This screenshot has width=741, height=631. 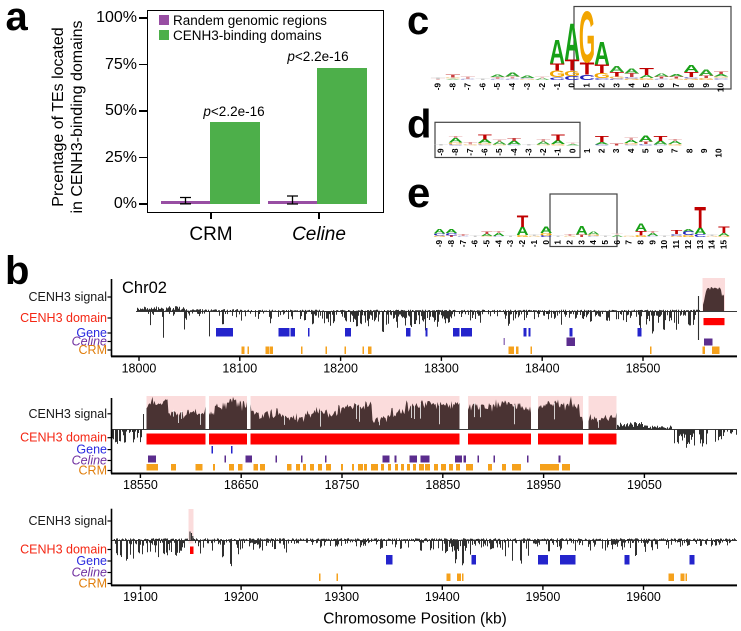 What do you see at coordinates (602, 150) in the screenshot?
I see `svg-text: 2` at bounding box center [602, 150].